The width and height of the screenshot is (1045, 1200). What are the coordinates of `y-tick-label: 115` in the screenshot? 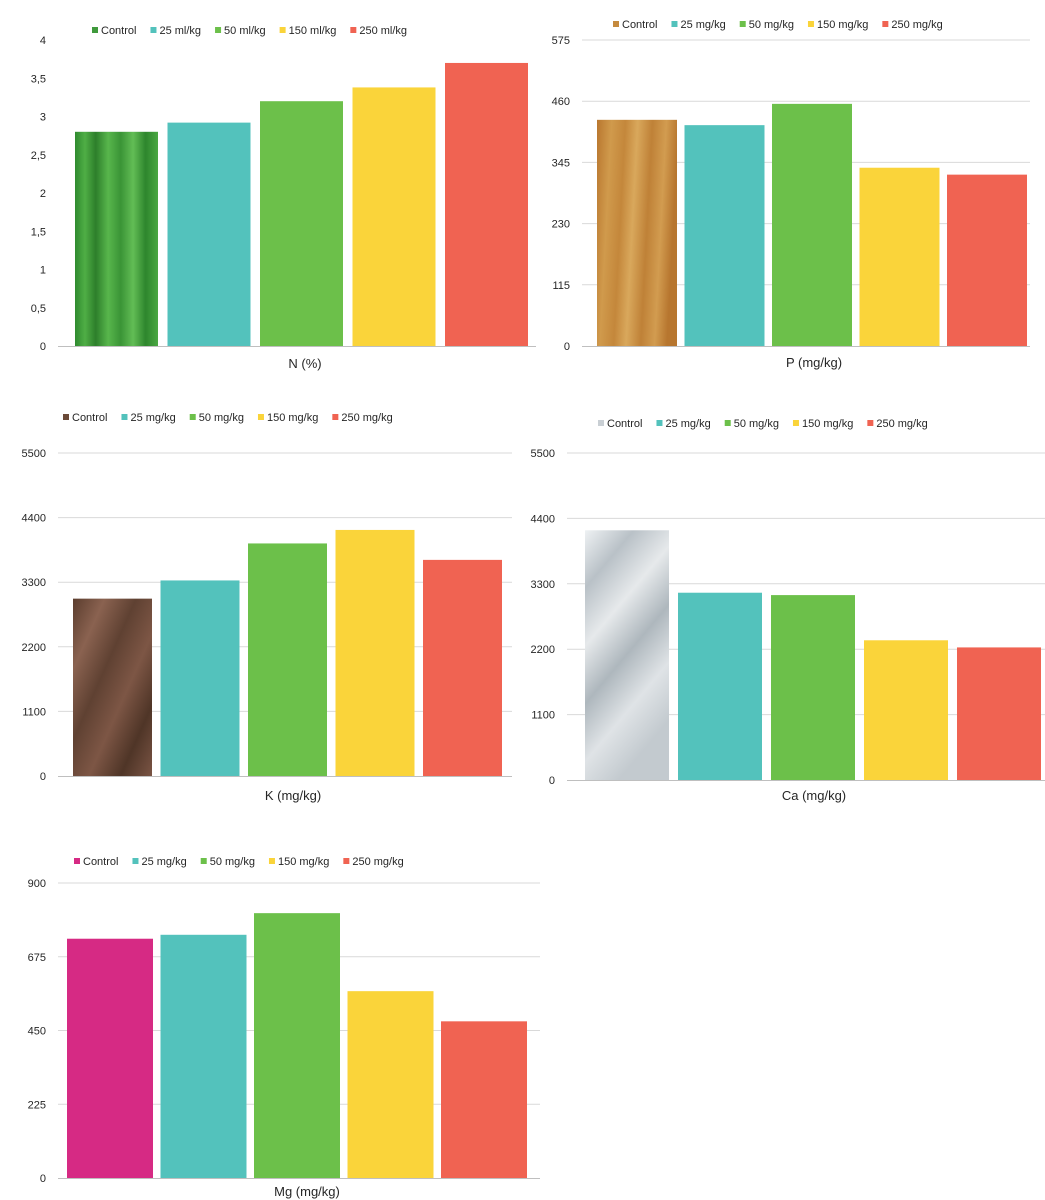 It's located at (561, 286).